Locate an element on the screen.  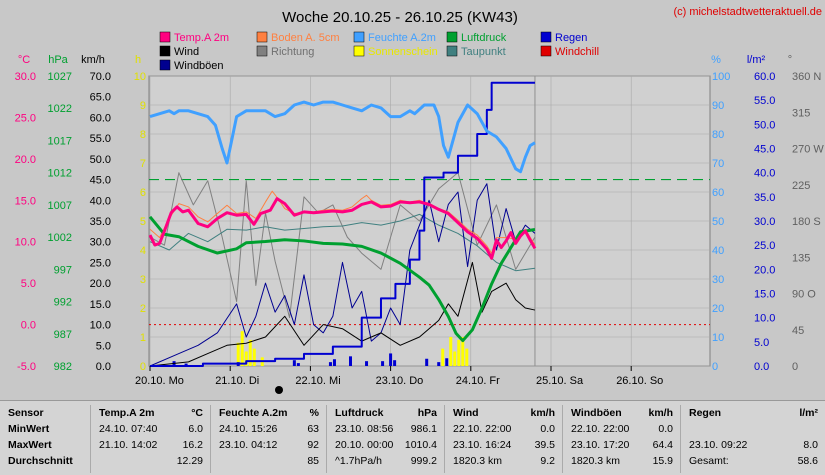
legend-label: Richtung is located at coordinates (292, 52).